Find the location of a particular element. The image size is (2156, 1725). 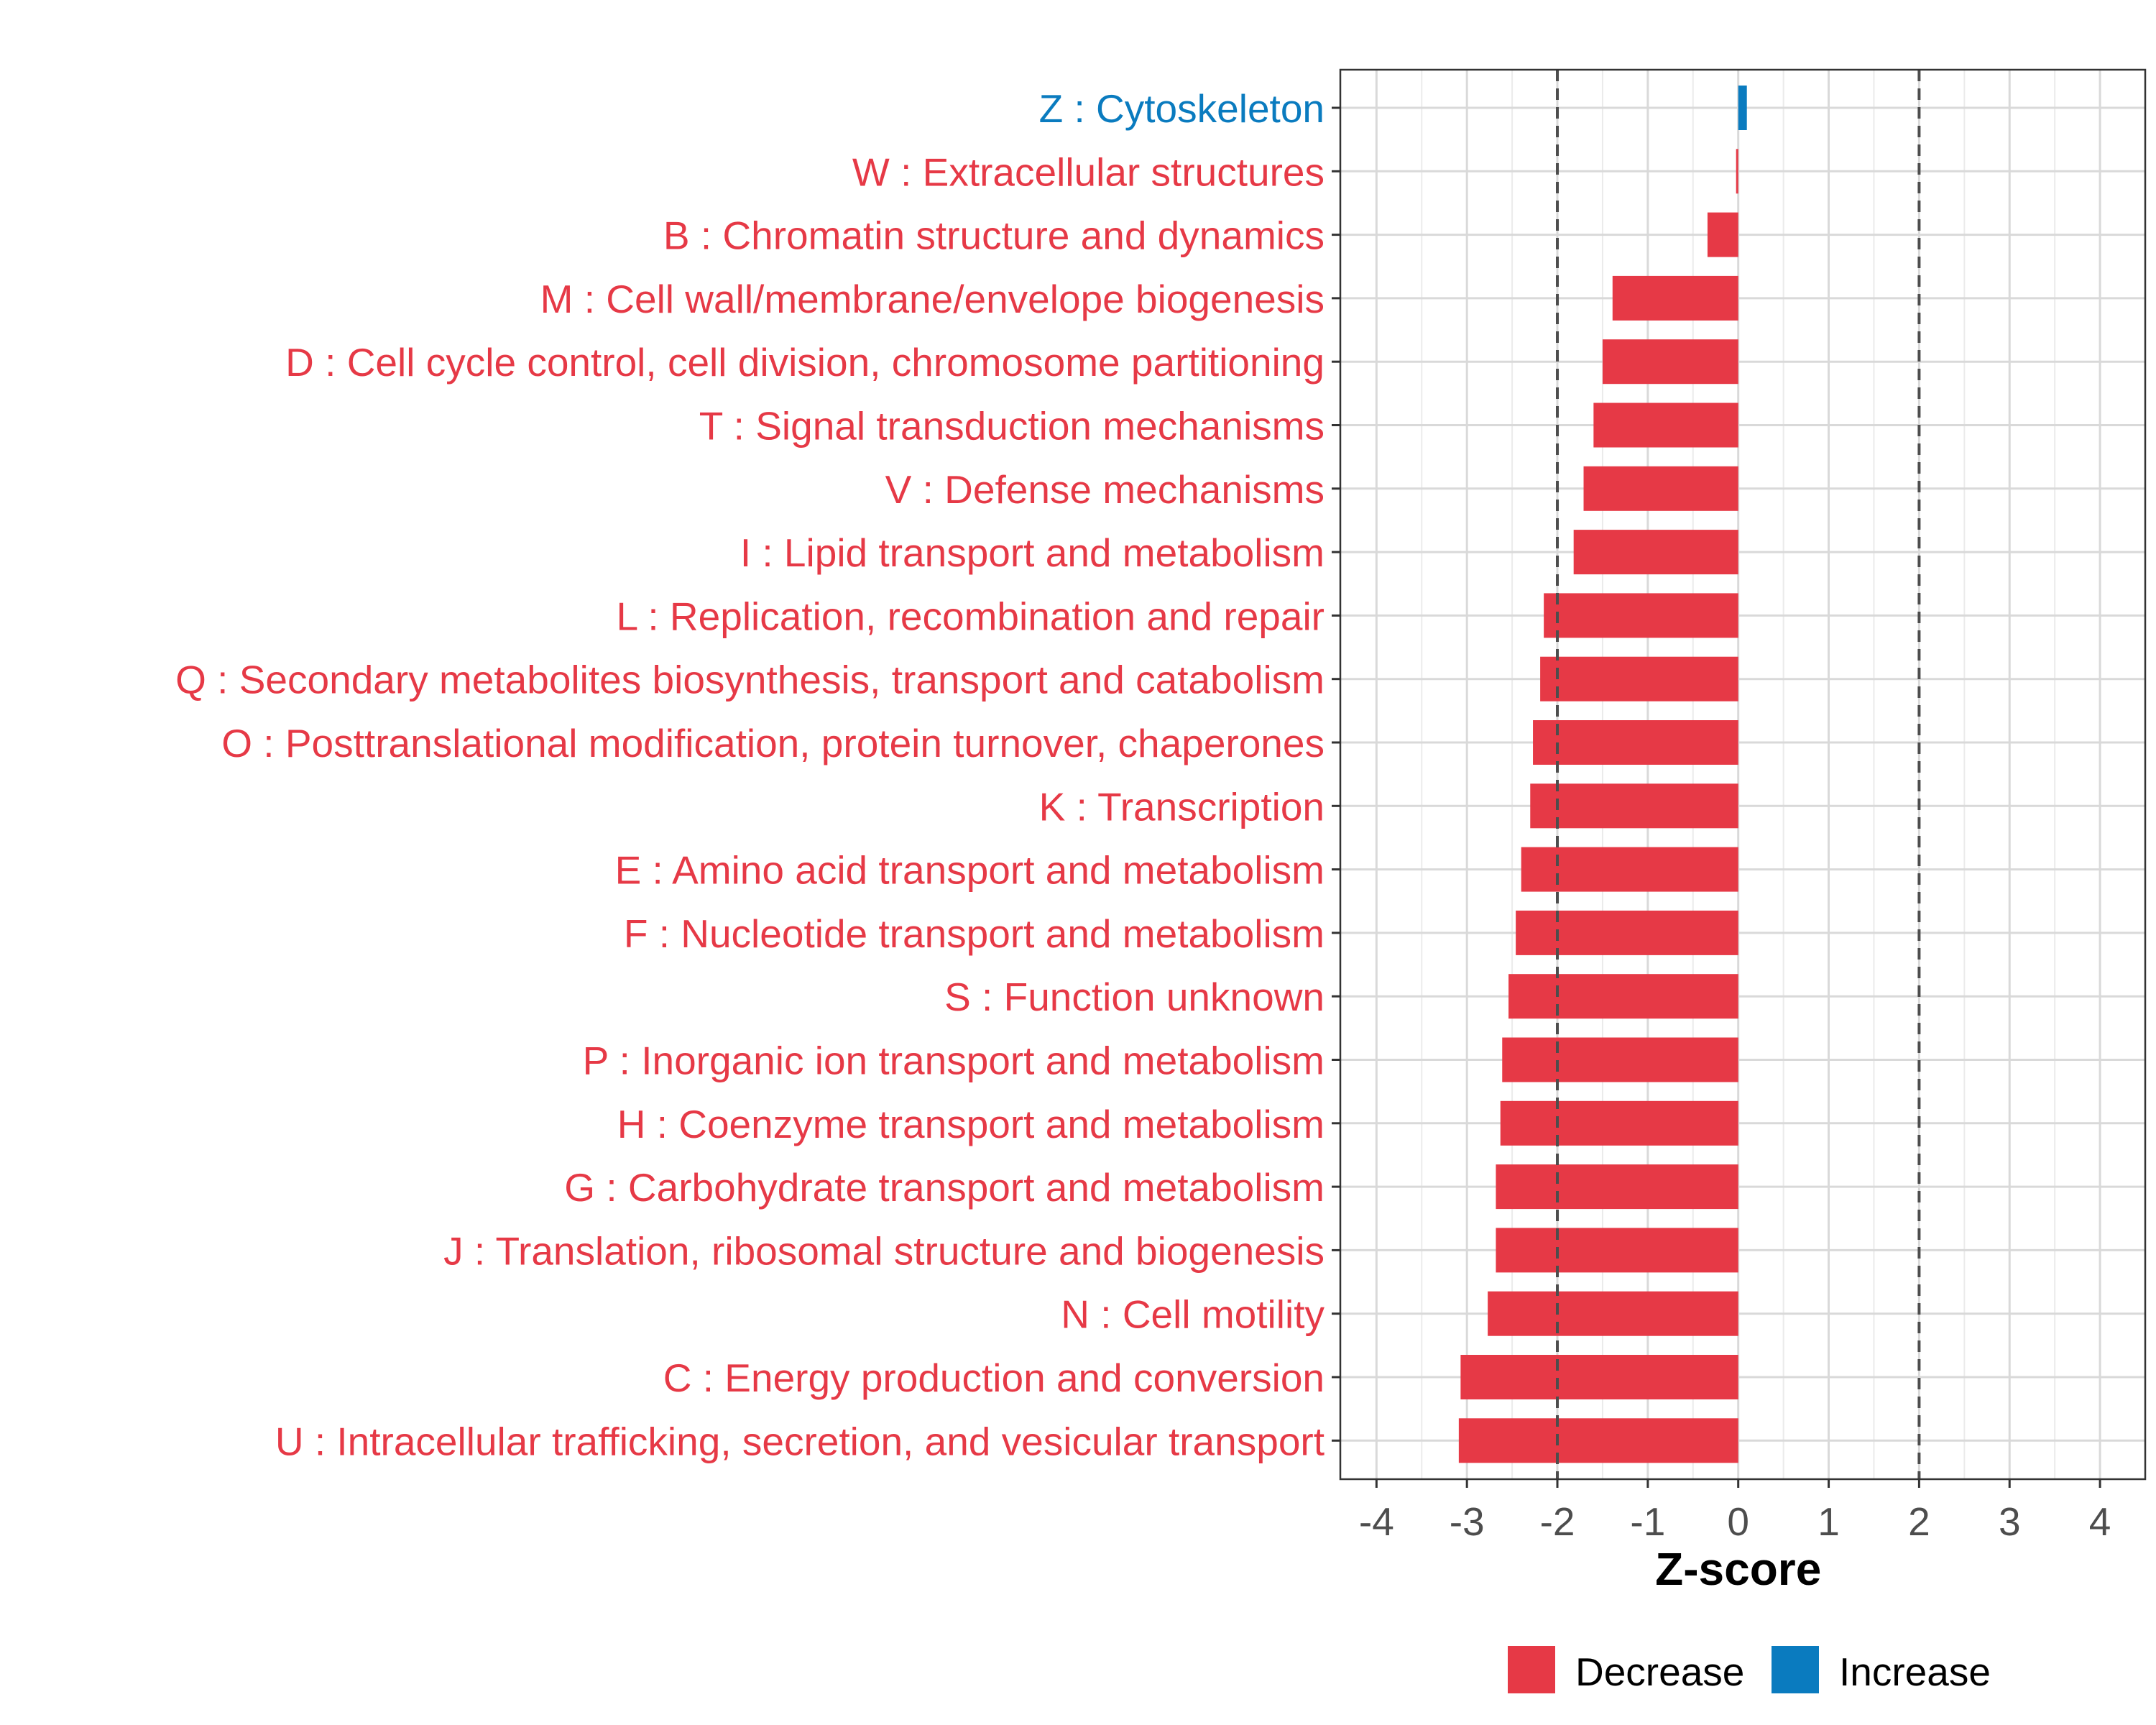

category-label: S : Function unknown is located at coordinates (1134, 997).